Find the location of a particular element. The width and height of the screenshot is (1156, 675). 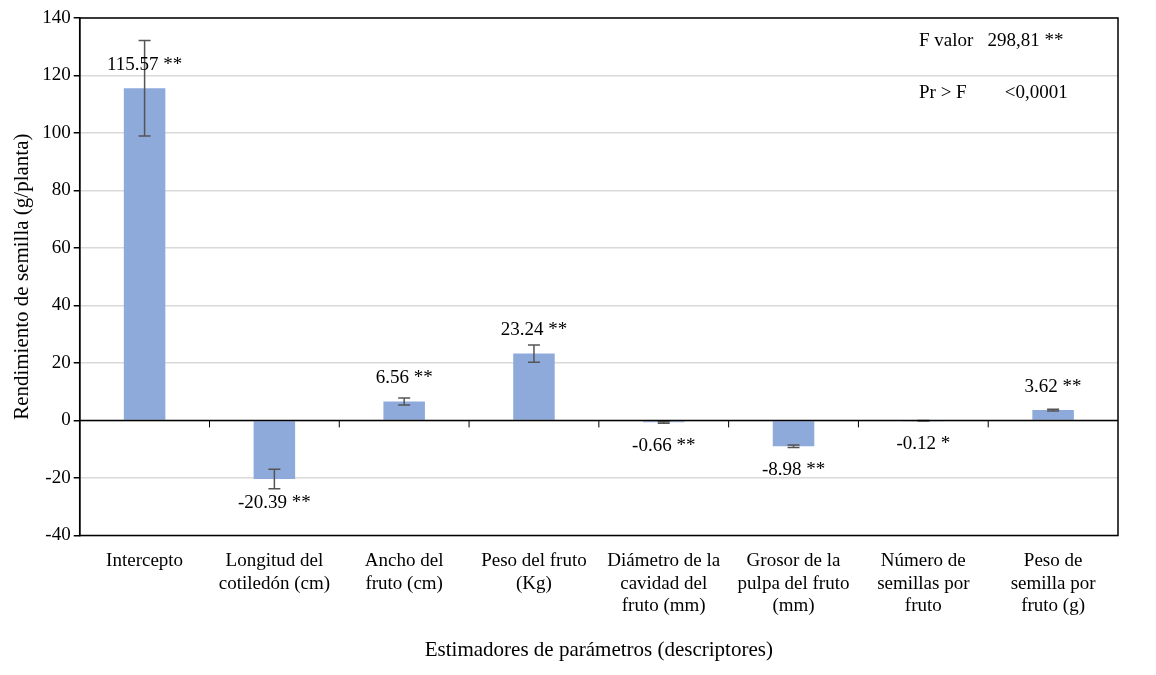

x-tick-label: Peso del fruto (Kg) is located at coordinates (534, 571).